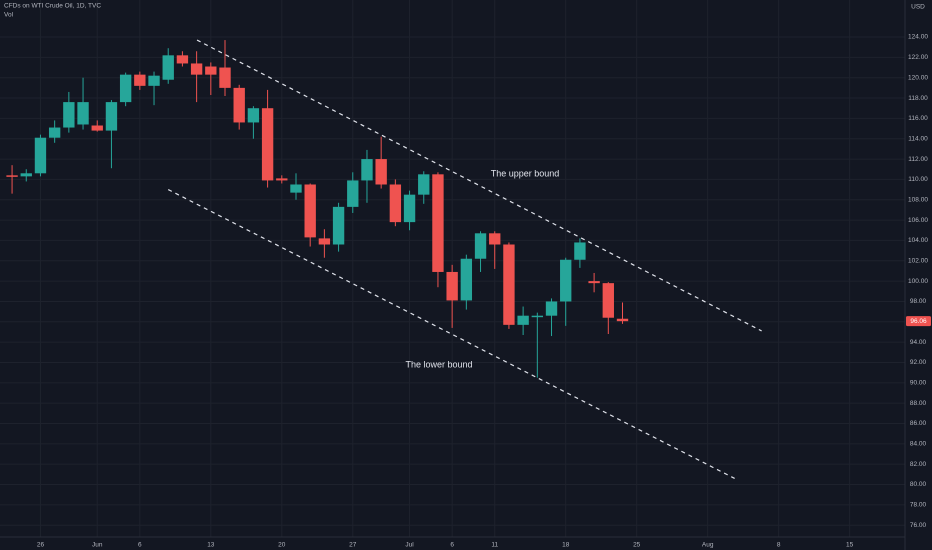 This screenshot has height=550, width=932. I want to click on x-tick-label: Jun, so click(97, 545).